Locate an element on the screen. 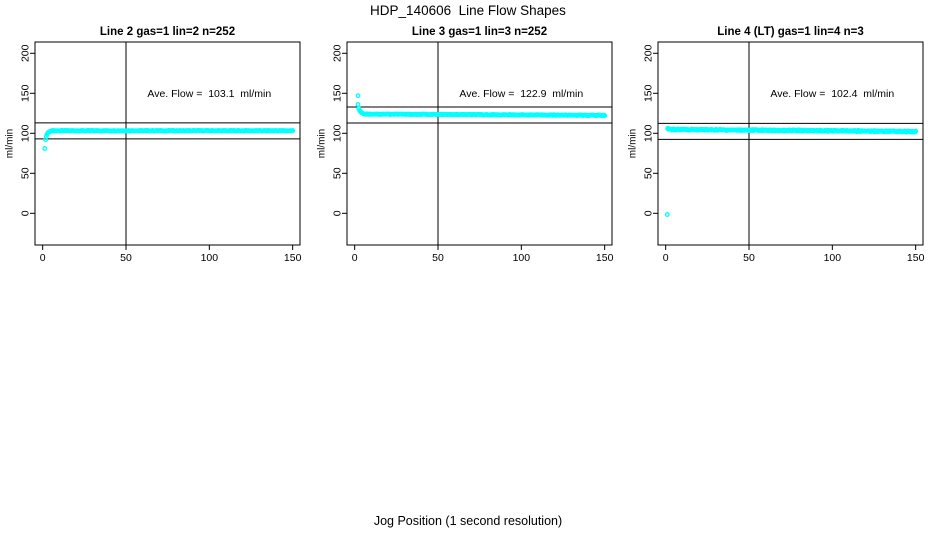 This screenshot has height=540, width=936. x-axis-label: Jog Position (1 second resolution) is located at coordinates (468, 521).